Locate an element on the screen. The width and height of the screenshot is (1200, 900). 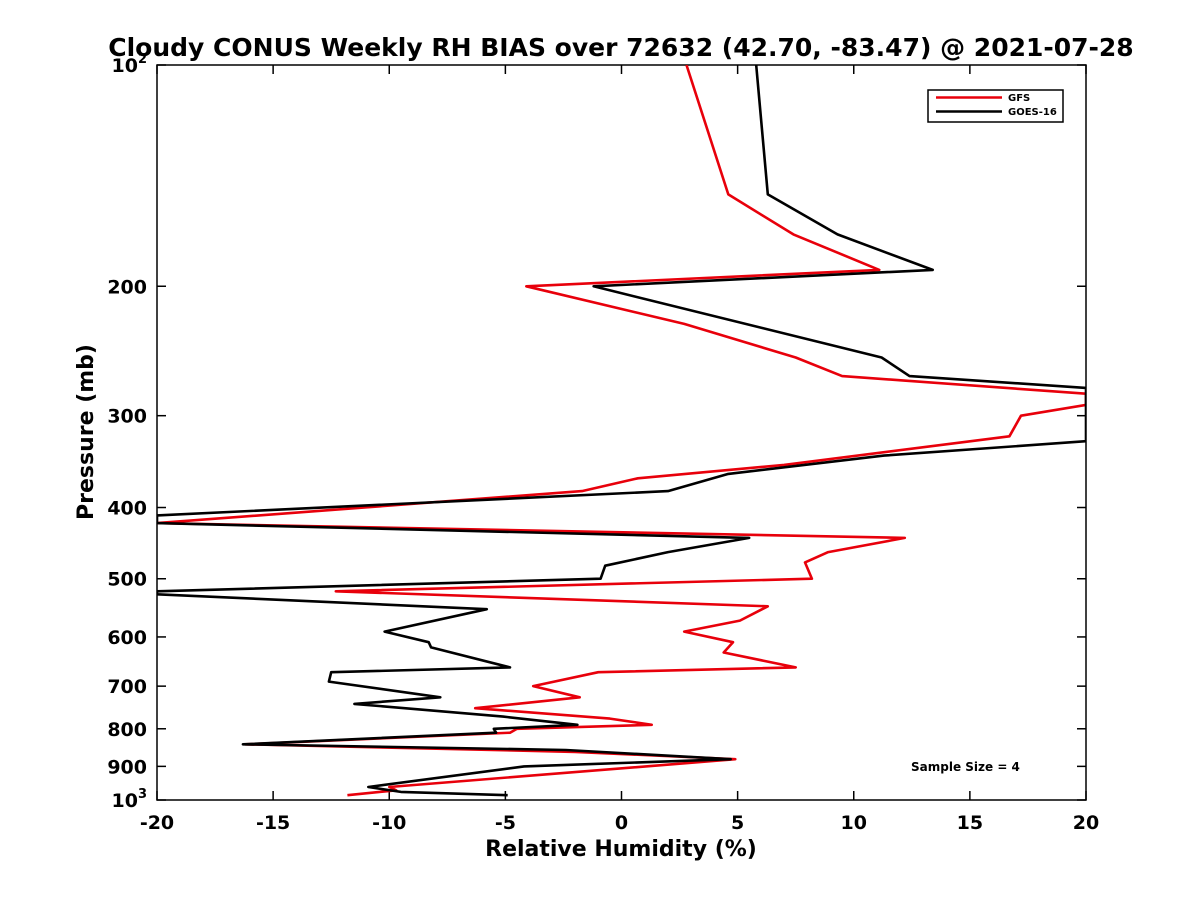
x-tick-label: -15 is located at coordinates (273, 823).